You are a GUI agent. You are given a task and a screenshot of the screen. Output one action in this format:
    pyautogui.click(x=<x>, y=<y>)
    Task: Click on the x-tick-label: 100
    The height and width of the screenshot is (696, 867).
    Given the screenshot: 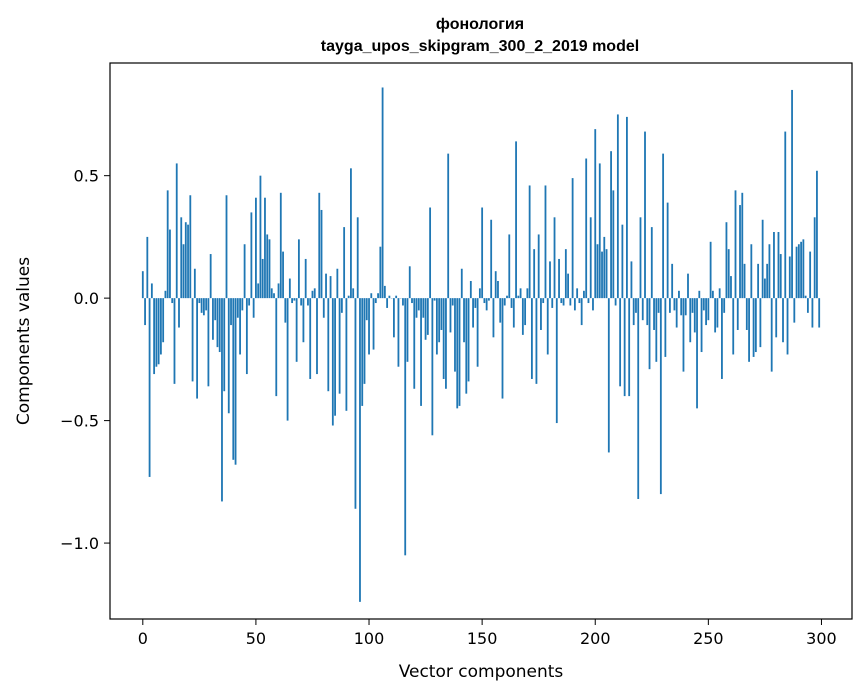 What is the action you would take?
    pyautogui.click(x=369, y=638)
    